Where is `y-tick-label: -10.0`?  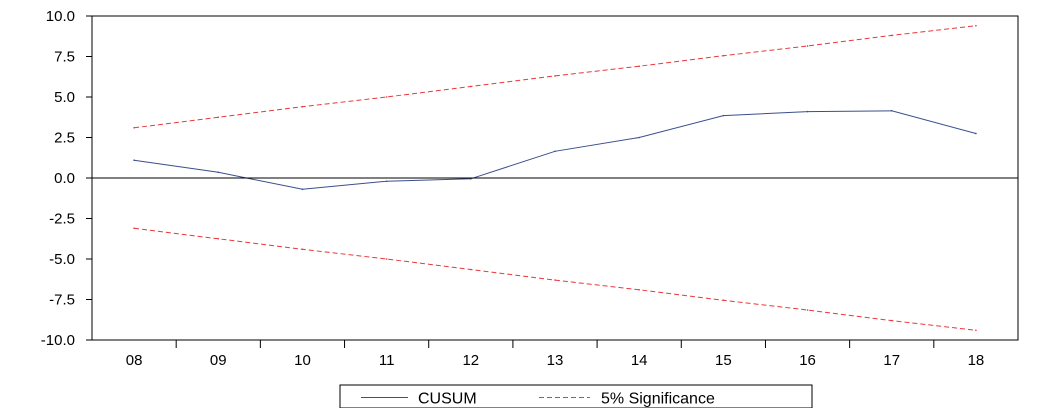 y-tick-label: -10.0 is located at coordinates (58, 340).